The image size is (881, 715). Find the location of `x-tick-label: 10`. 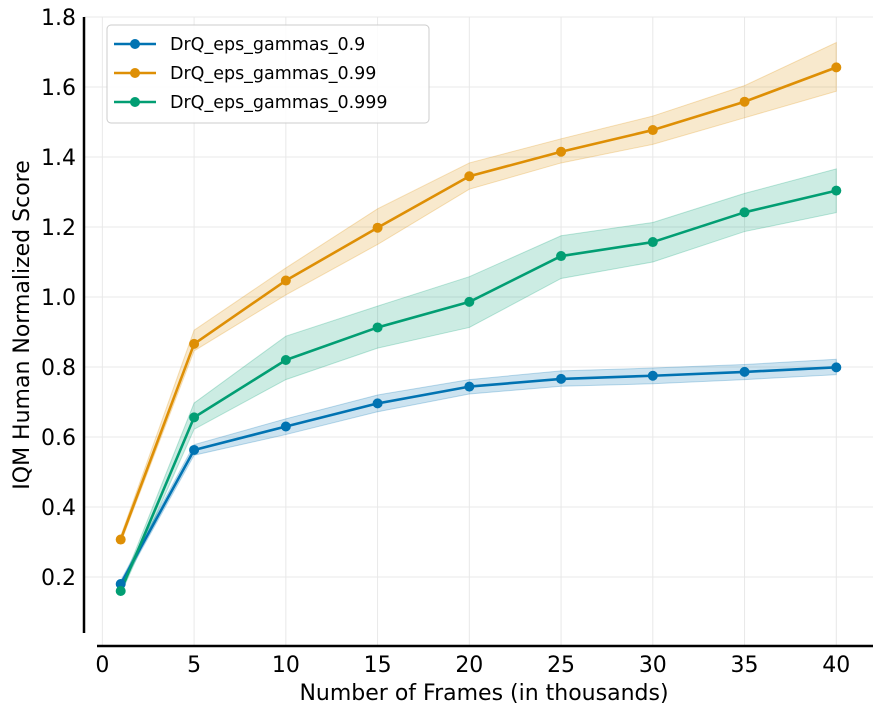

x-tick-label: 10 is located at coordinates (286, 665).